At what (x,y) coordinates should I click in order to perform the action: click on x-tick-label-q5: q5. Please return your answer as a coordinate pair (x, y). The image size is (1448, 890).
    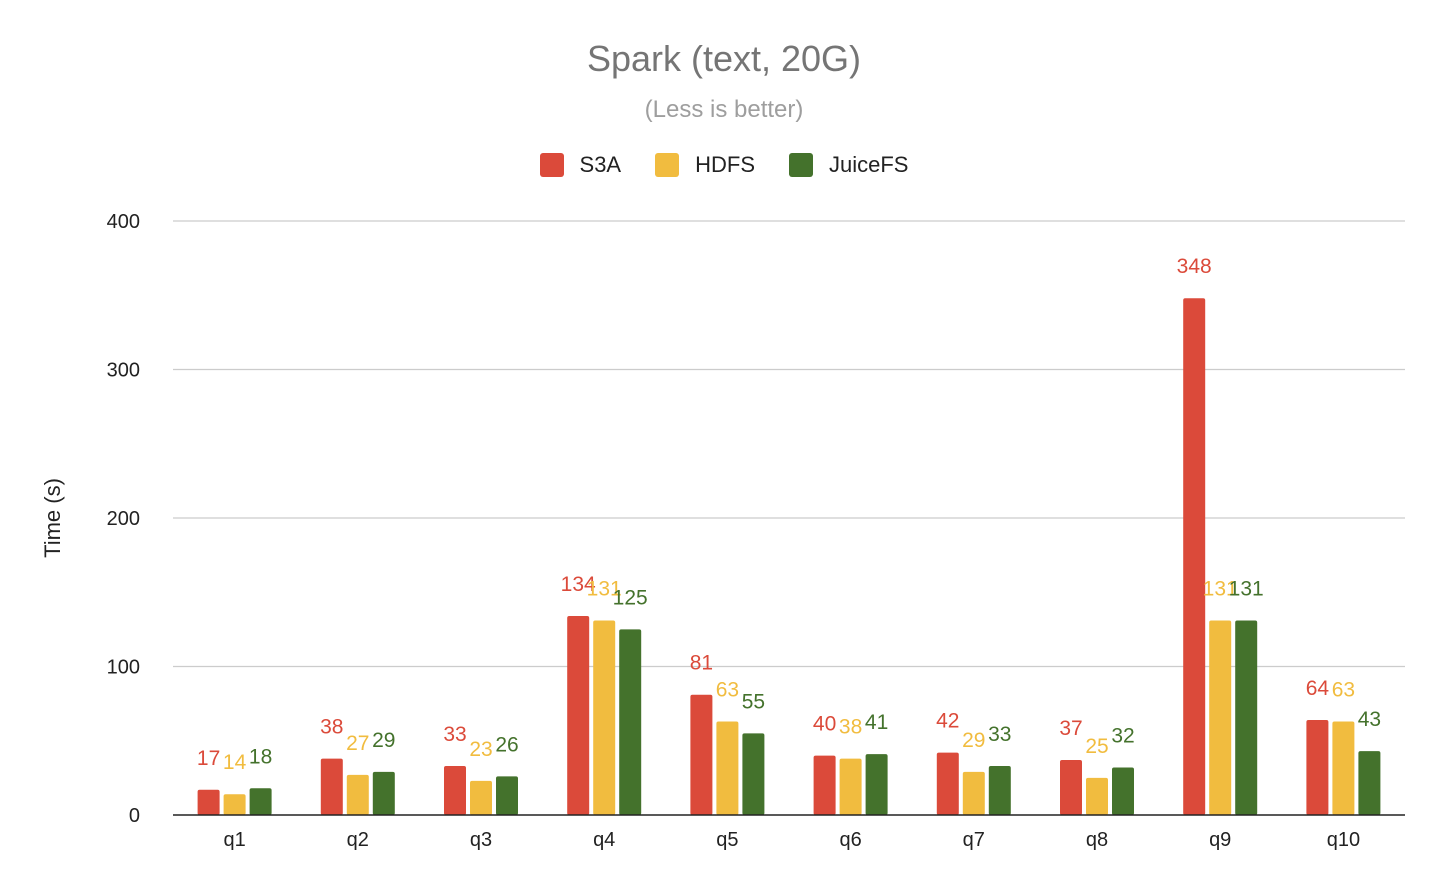
    Looking at the image, I should click on (727, 840).